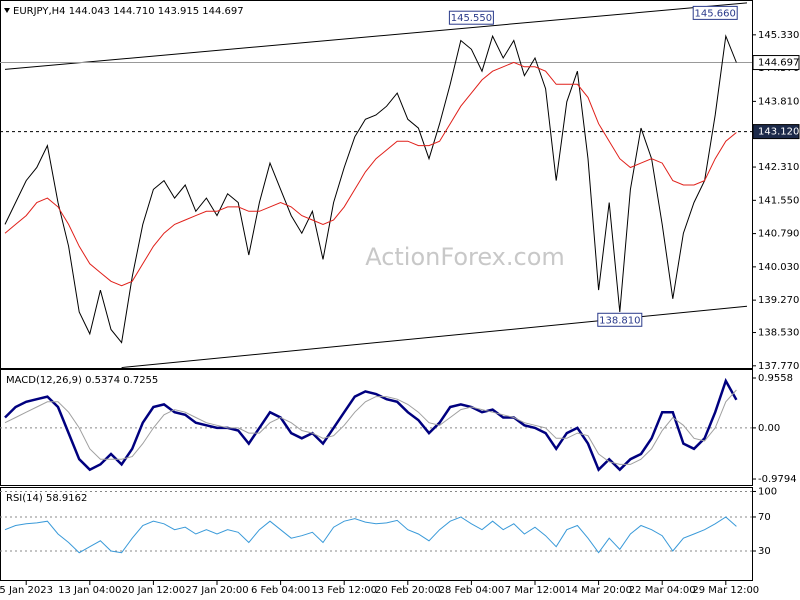 This screenshot has width=800, height=600. I want to click on y-tick-label: 142.310, so click(778, 167).